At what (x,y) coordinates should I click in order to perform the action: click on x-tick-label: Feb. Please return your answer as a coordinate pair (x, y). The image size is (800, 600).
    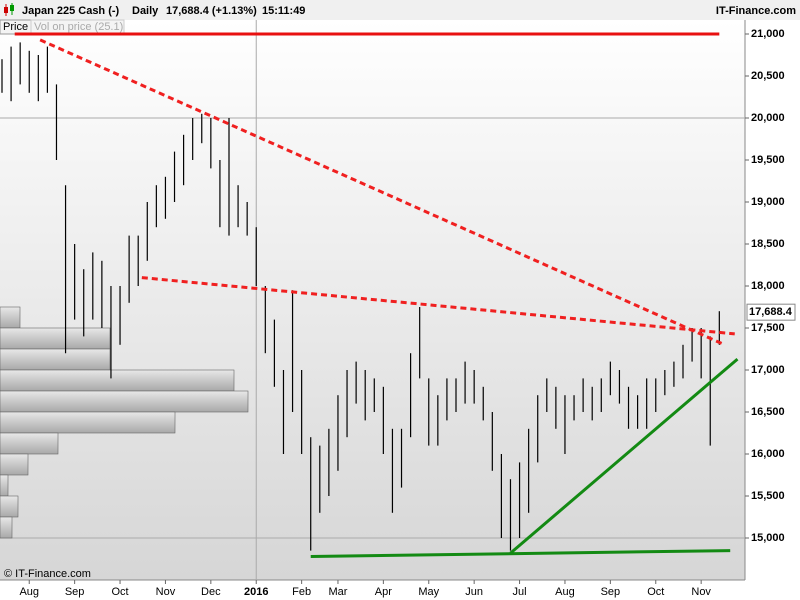
    Looking at the image, I should click on (301, 592).